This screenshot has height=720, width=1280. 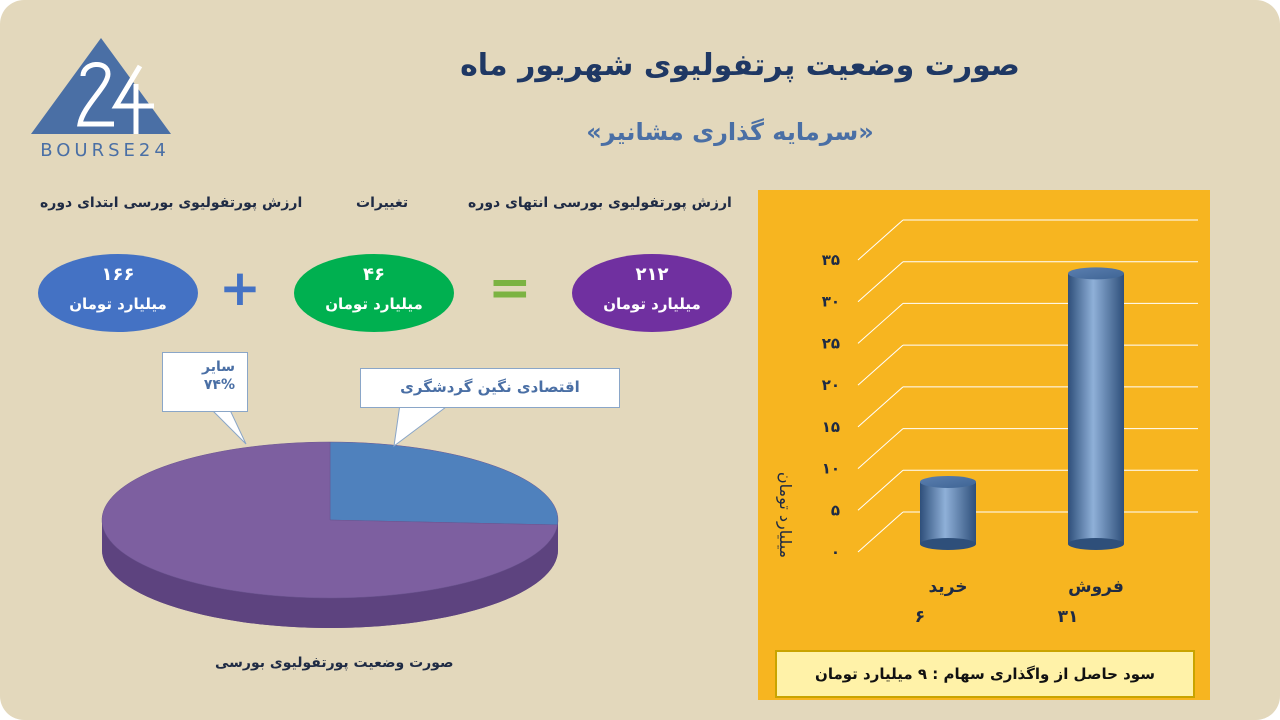 I want to click on end-value-unit: میلیارد تومان, so click(x=652, y=304).